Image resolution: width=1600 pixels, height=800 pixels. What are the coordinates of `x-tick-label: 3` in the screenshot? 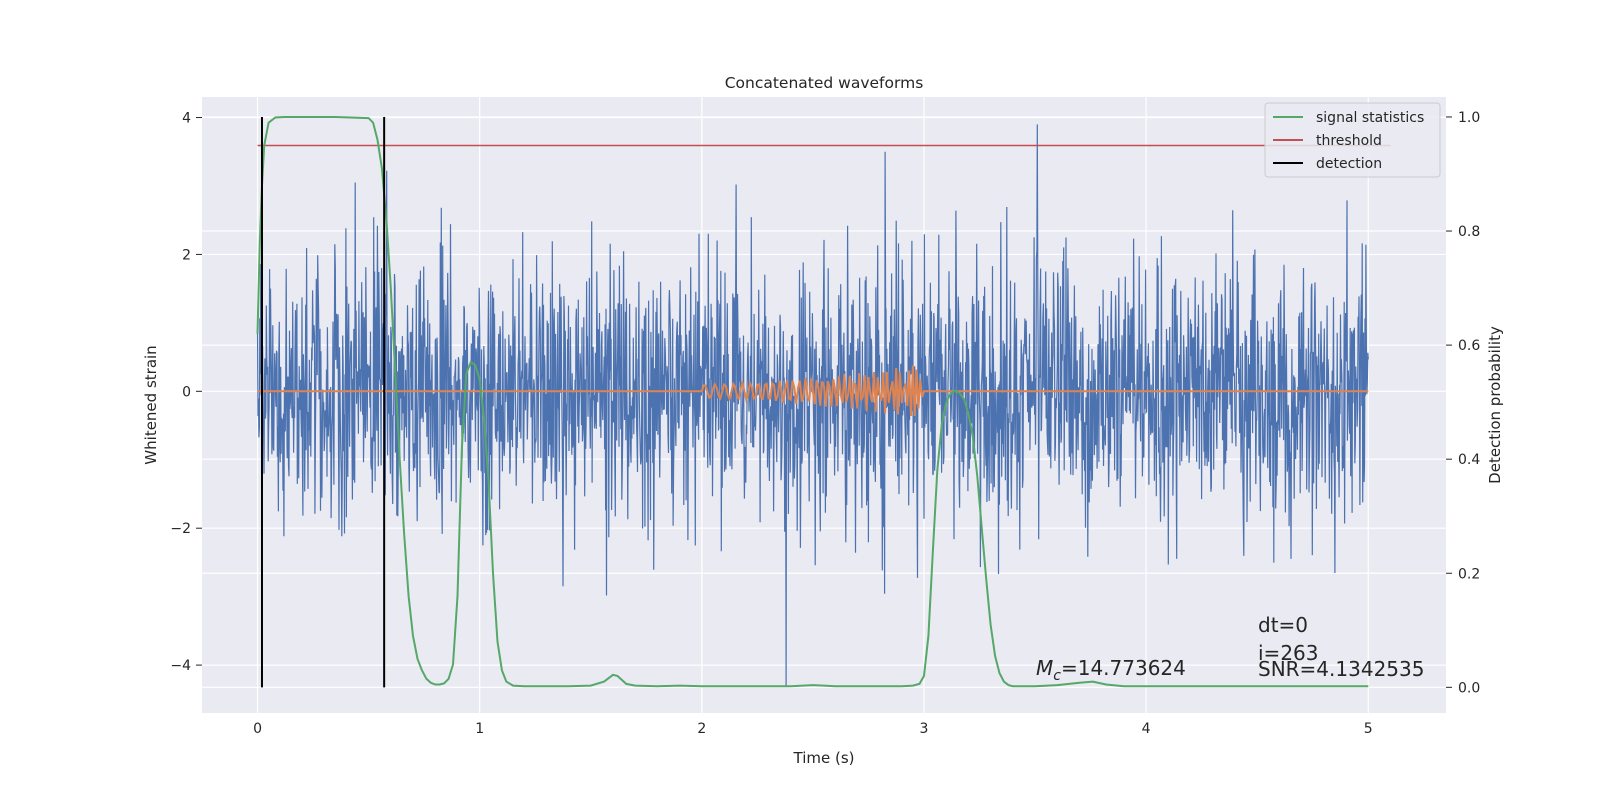 It's located at (924, 729).